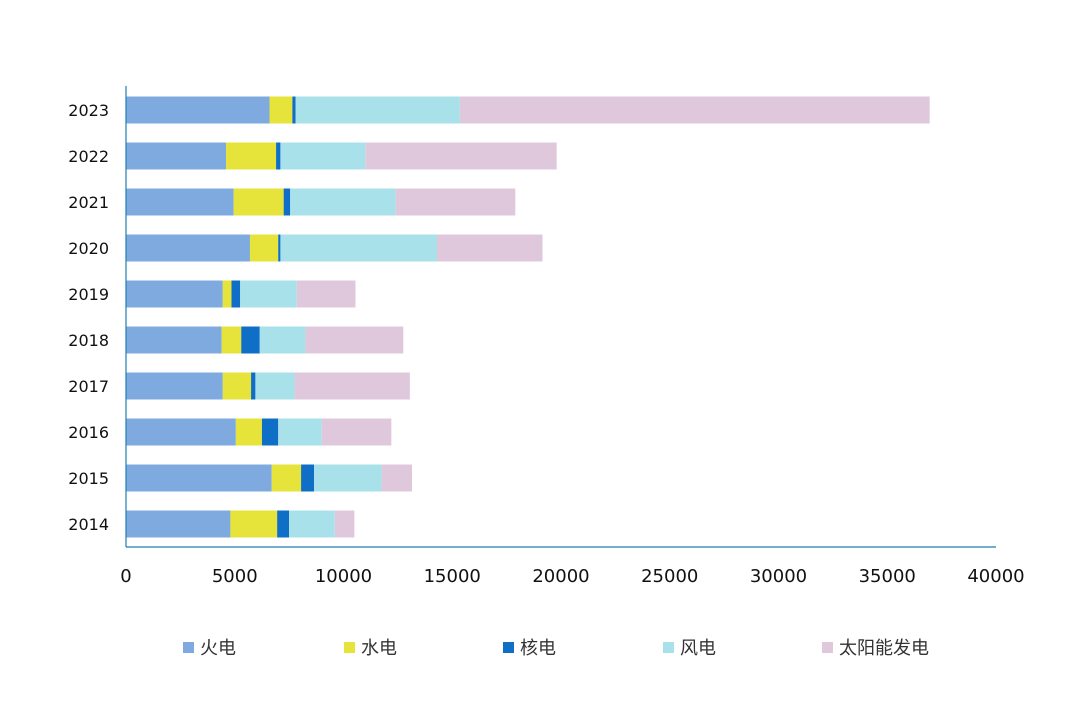  Describe the element at coordinates (884, 648) in the screenshot. I see `legend-label: 太阳能发电` at that location.